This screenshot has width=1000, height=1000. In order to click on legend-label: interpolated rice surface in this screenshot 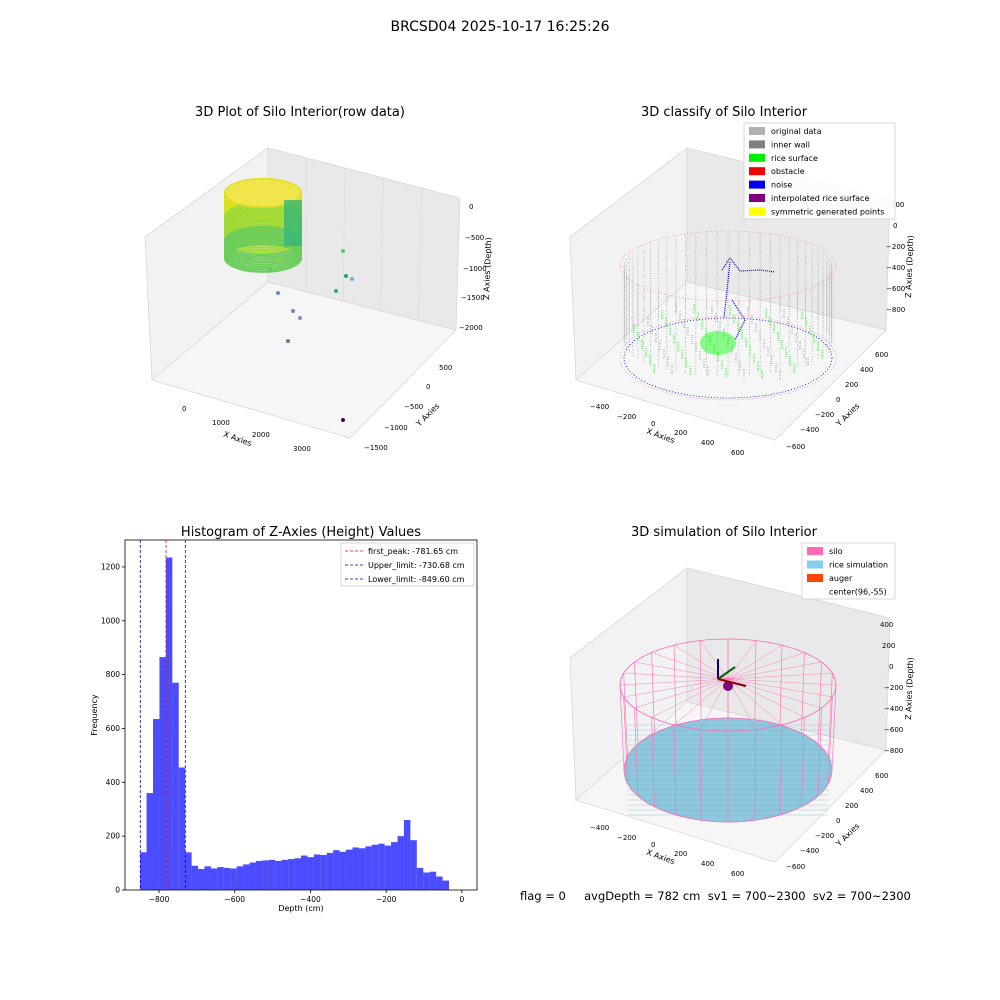, I will do `click(820, 198)`.